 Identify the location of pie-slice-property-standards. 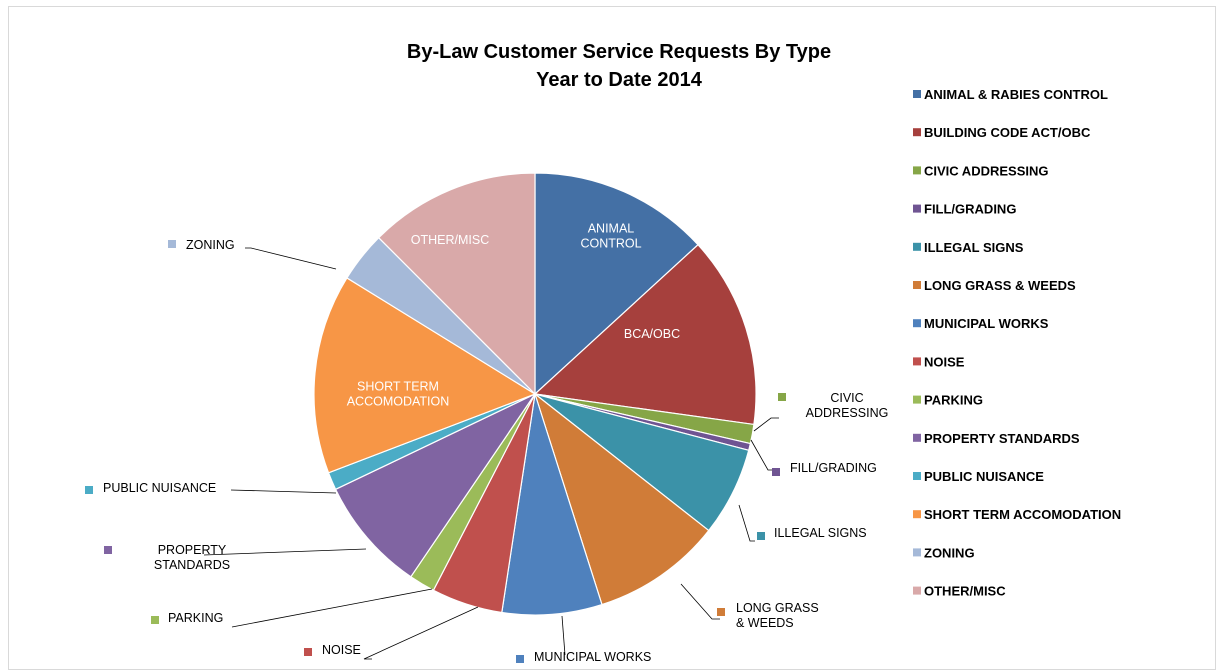
(435, 485).